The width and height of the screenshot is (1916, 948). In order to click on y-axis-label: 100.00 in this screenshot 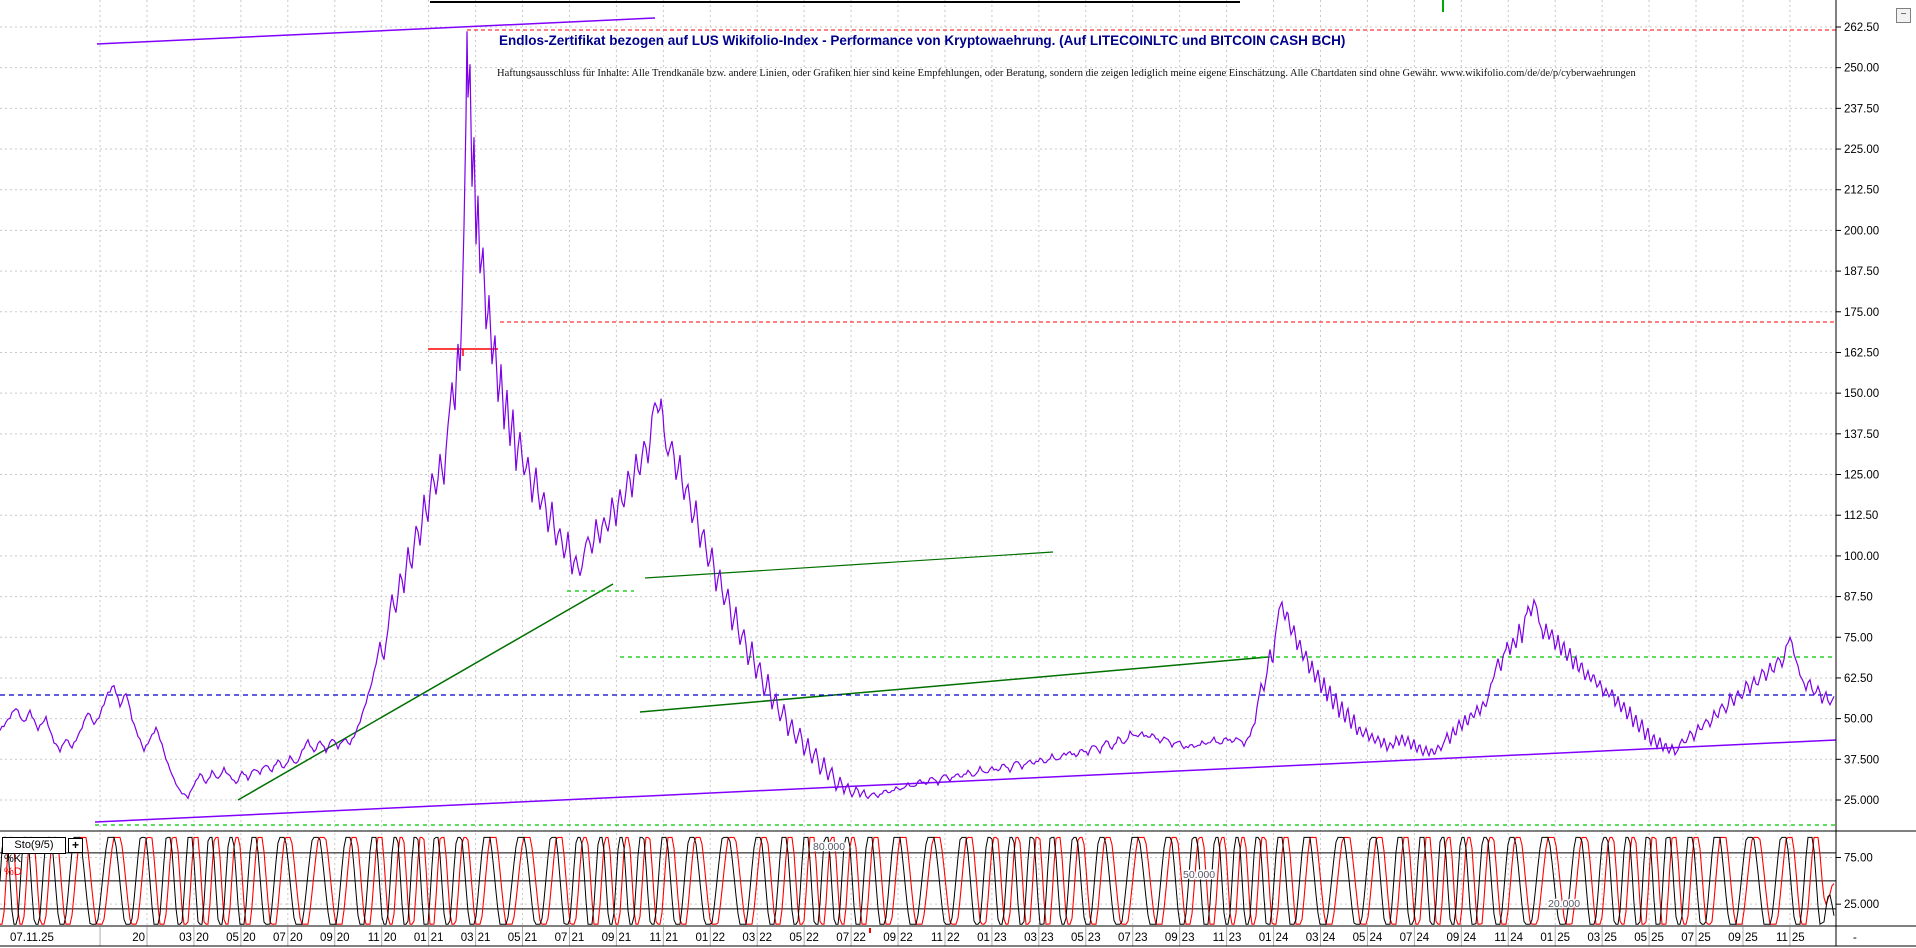, I will do `click(1861, 557)`.